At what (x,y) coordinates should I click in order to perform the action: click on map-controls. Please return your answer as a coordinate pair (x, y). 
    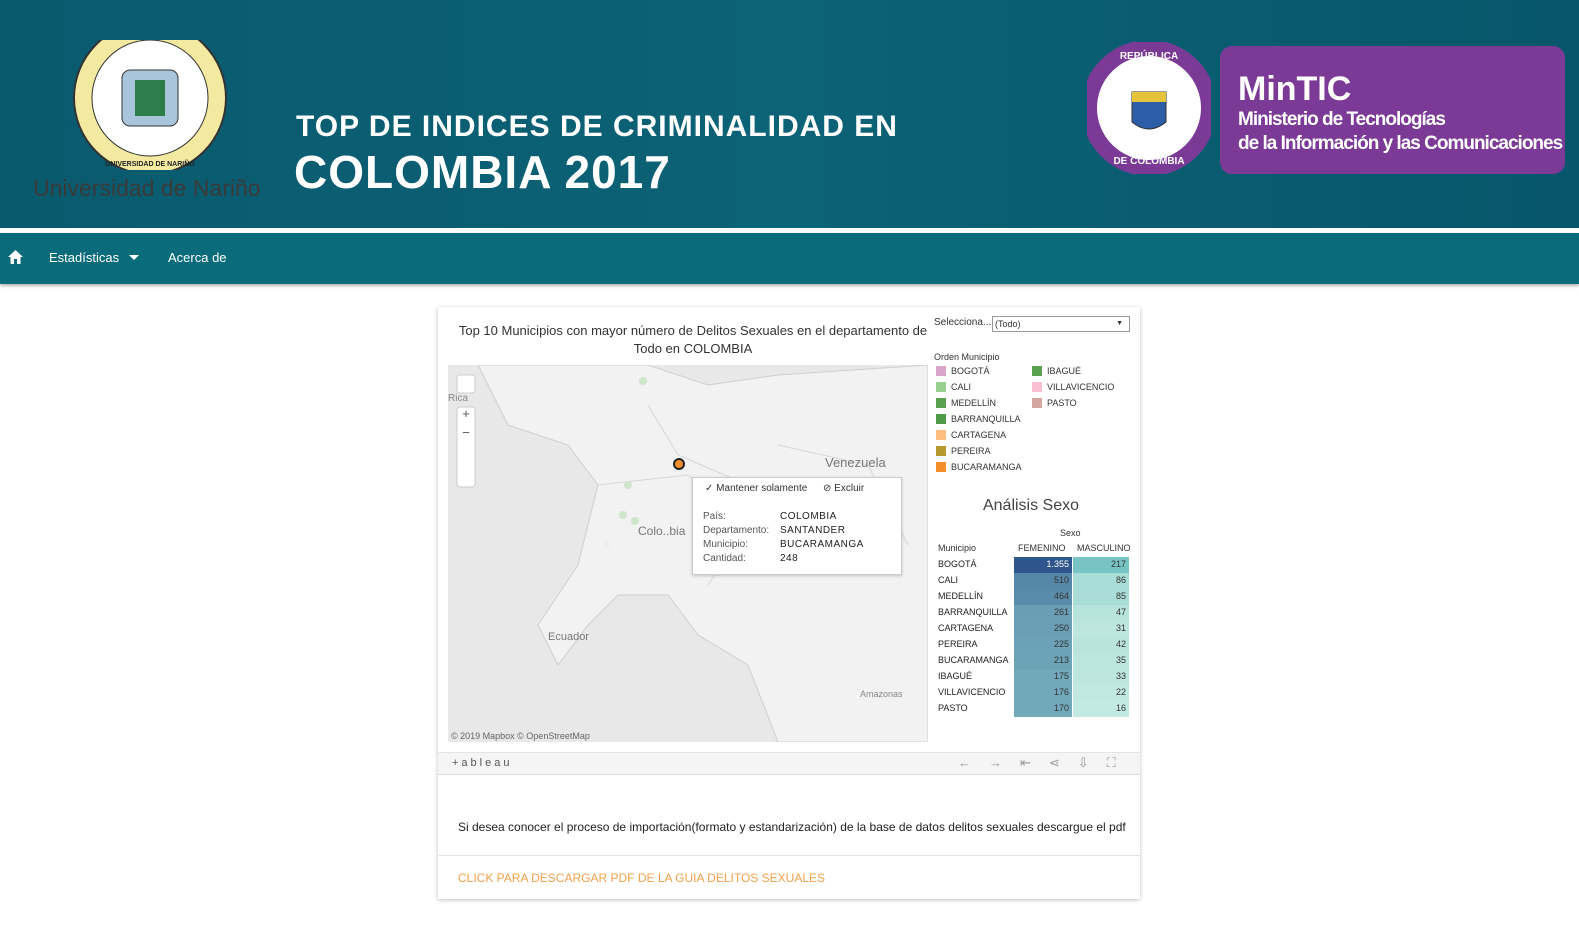
    Looking at the image, I should click on (466, 447).